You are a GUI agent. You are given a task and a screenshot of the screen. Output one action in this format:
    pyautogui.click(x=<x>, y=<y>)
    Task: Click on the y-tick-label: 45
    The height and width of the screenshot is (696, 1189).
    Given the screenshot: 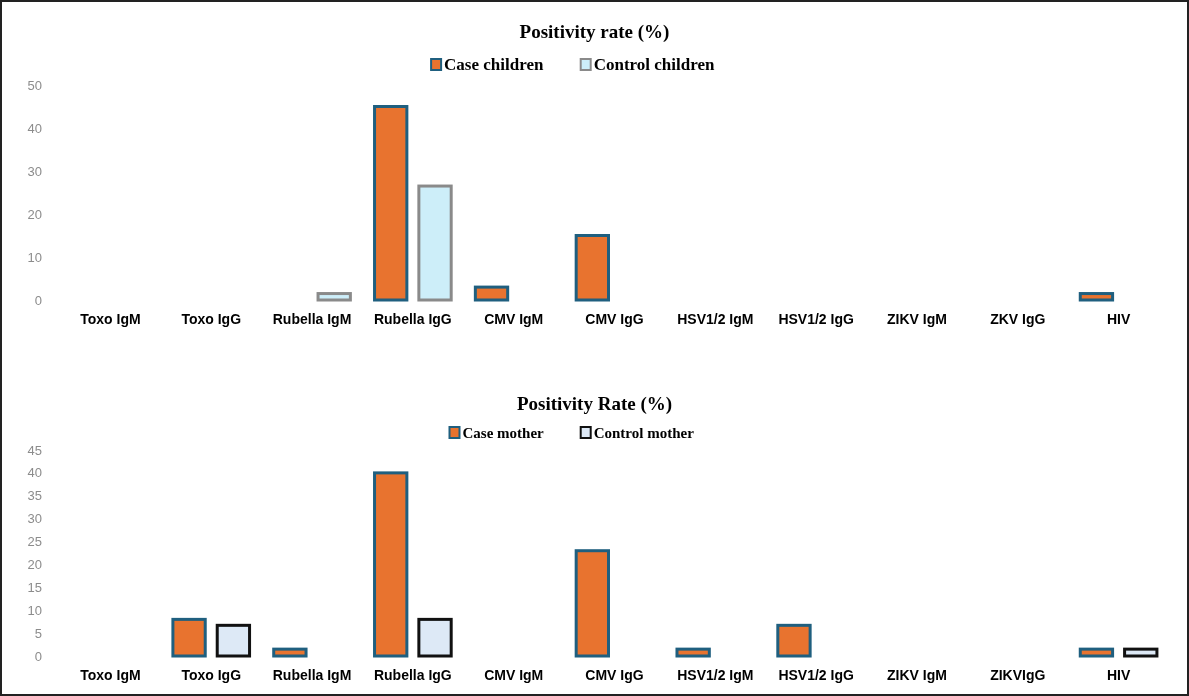 What is the action you would take?
    pyautogui.click(x=34, y=450)
    